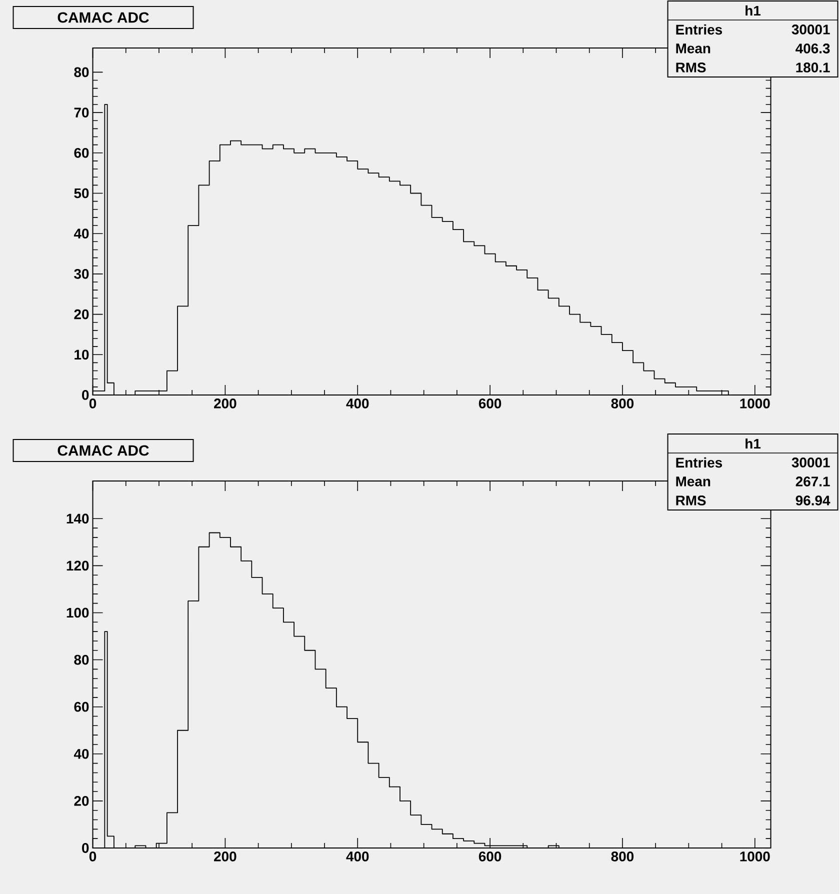 The width and height of the screenshot is (840, 894). Describe the element at coordinates (81, 355) in the screenshot. I see `y-tick-label: 10` at that location.